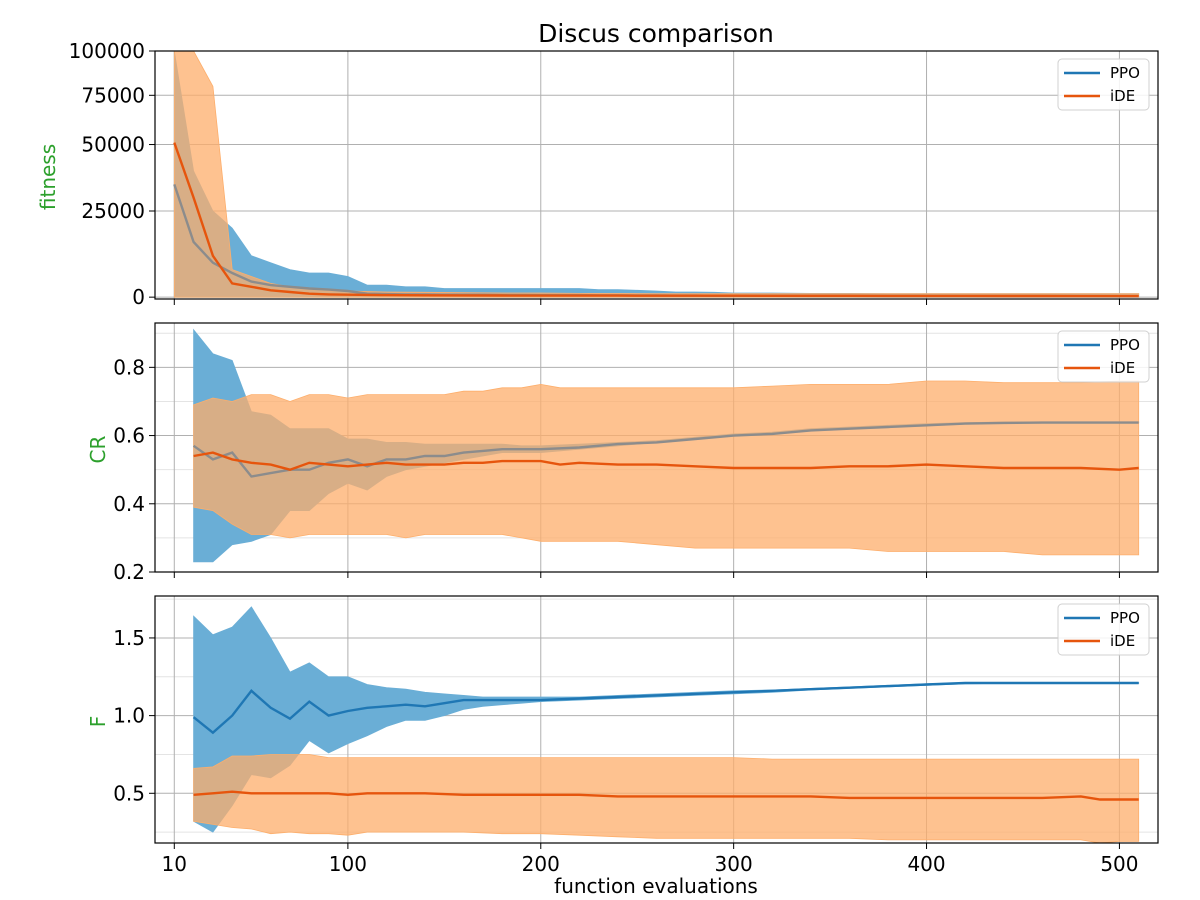 The height and width of the screenshot is (900, 1200). Describe the element at coordinates (541, 864) in the screenshot. I see `x-tick-label: 200` at that location.